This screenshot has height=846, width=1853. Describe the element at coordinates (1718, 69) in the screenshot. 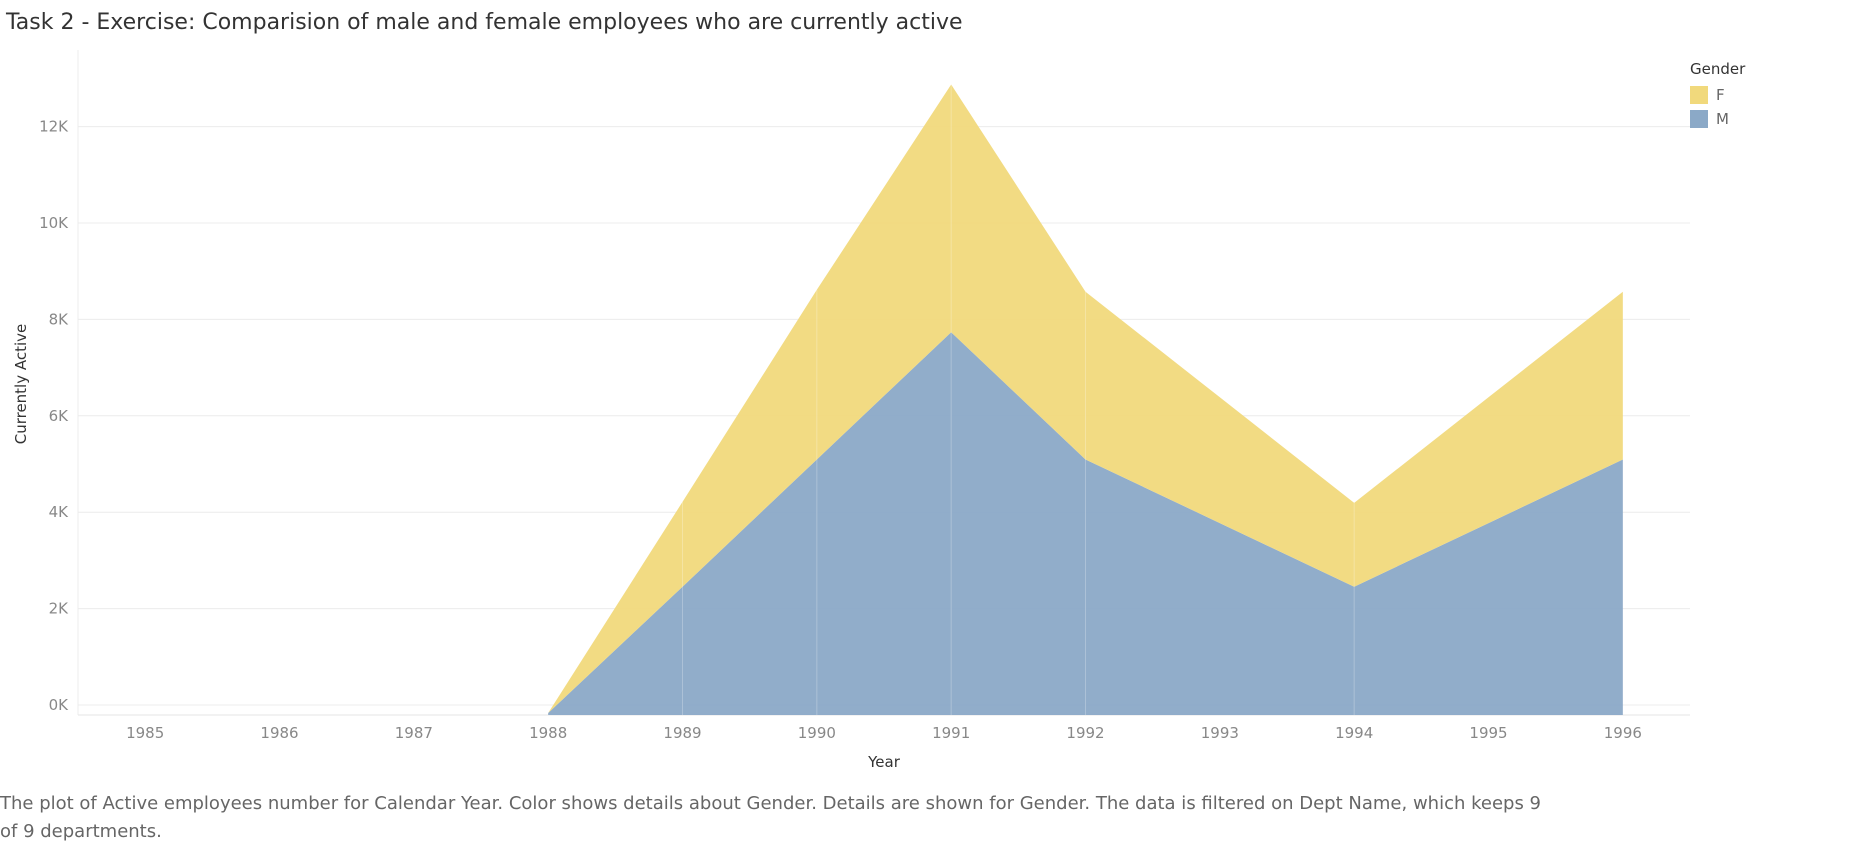

I see `legend-title: Gender` at that location.